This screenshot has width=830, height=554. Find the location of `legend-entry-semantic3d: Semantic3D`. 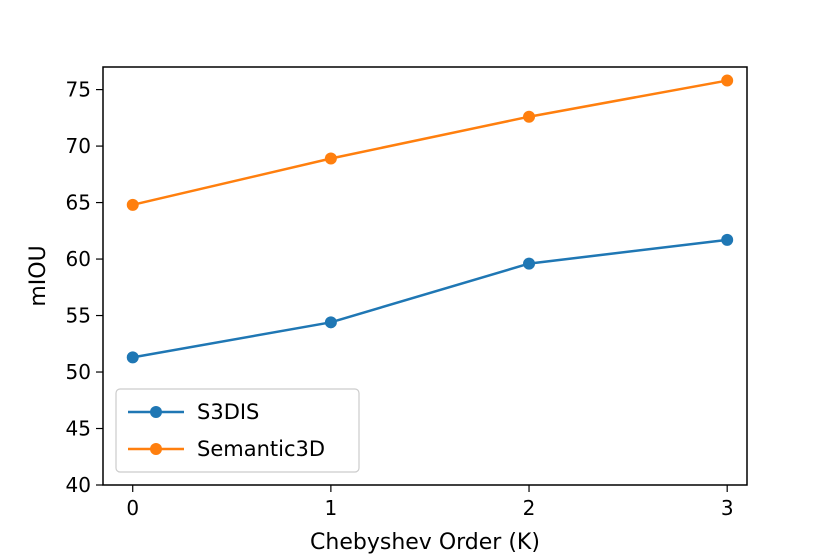

legend-entry-semantic3d: Semantic3D is located at coordinates (226, 449).